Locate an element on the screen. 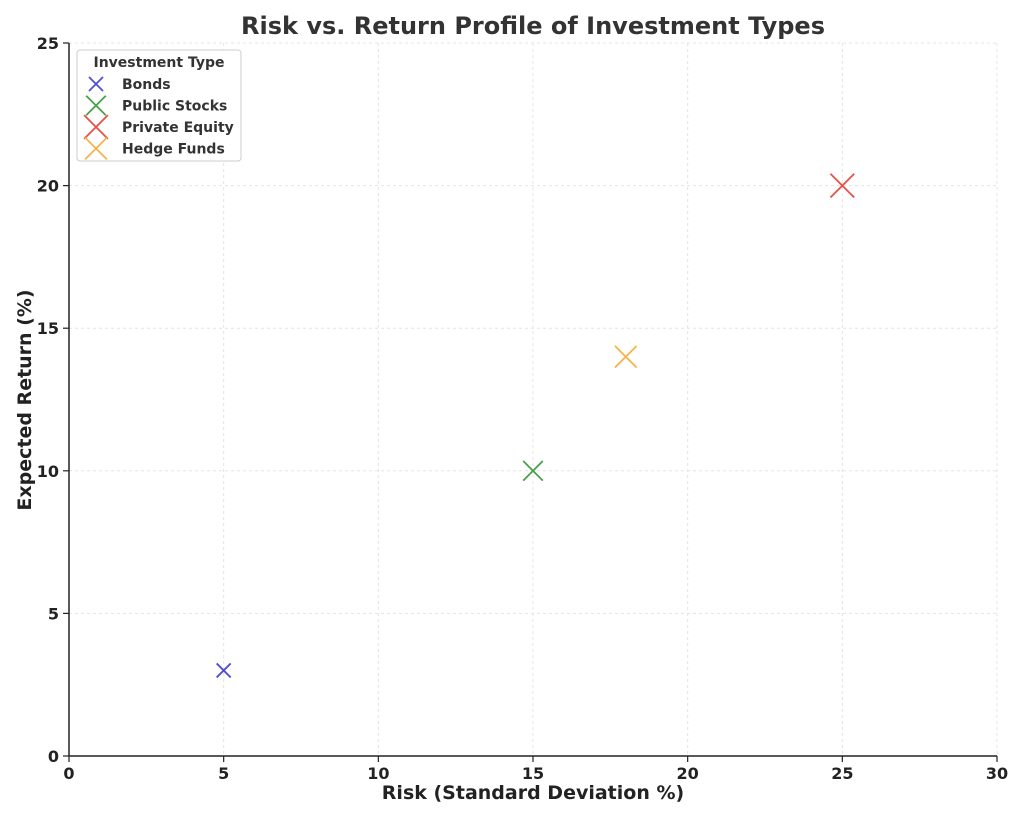 This screenshot has width=1024, height=819. legend-label-private-equity: Private Equity is located at coordinates (178, 128).